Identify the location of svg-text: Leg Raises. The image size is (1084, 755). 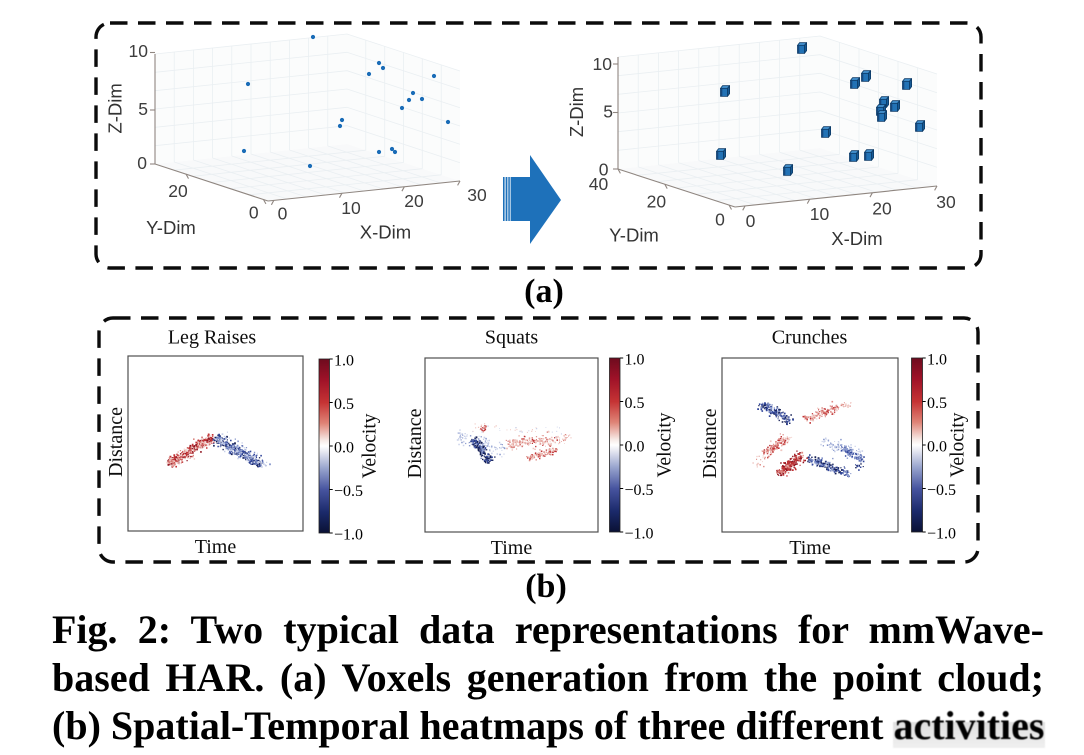
(212, 338).